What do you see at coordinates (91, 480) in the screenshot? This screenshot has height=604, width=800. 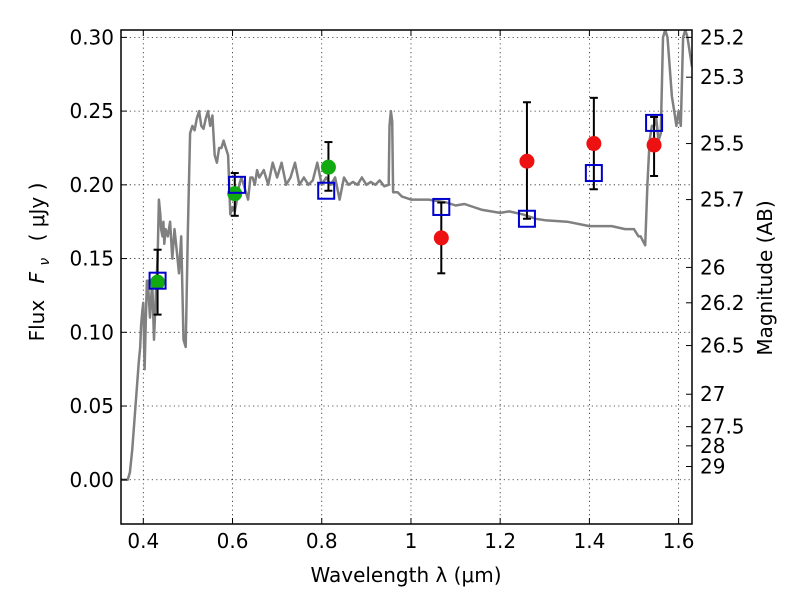 I see `y-tick-label: 0.00` at bounding box center [91, 480].